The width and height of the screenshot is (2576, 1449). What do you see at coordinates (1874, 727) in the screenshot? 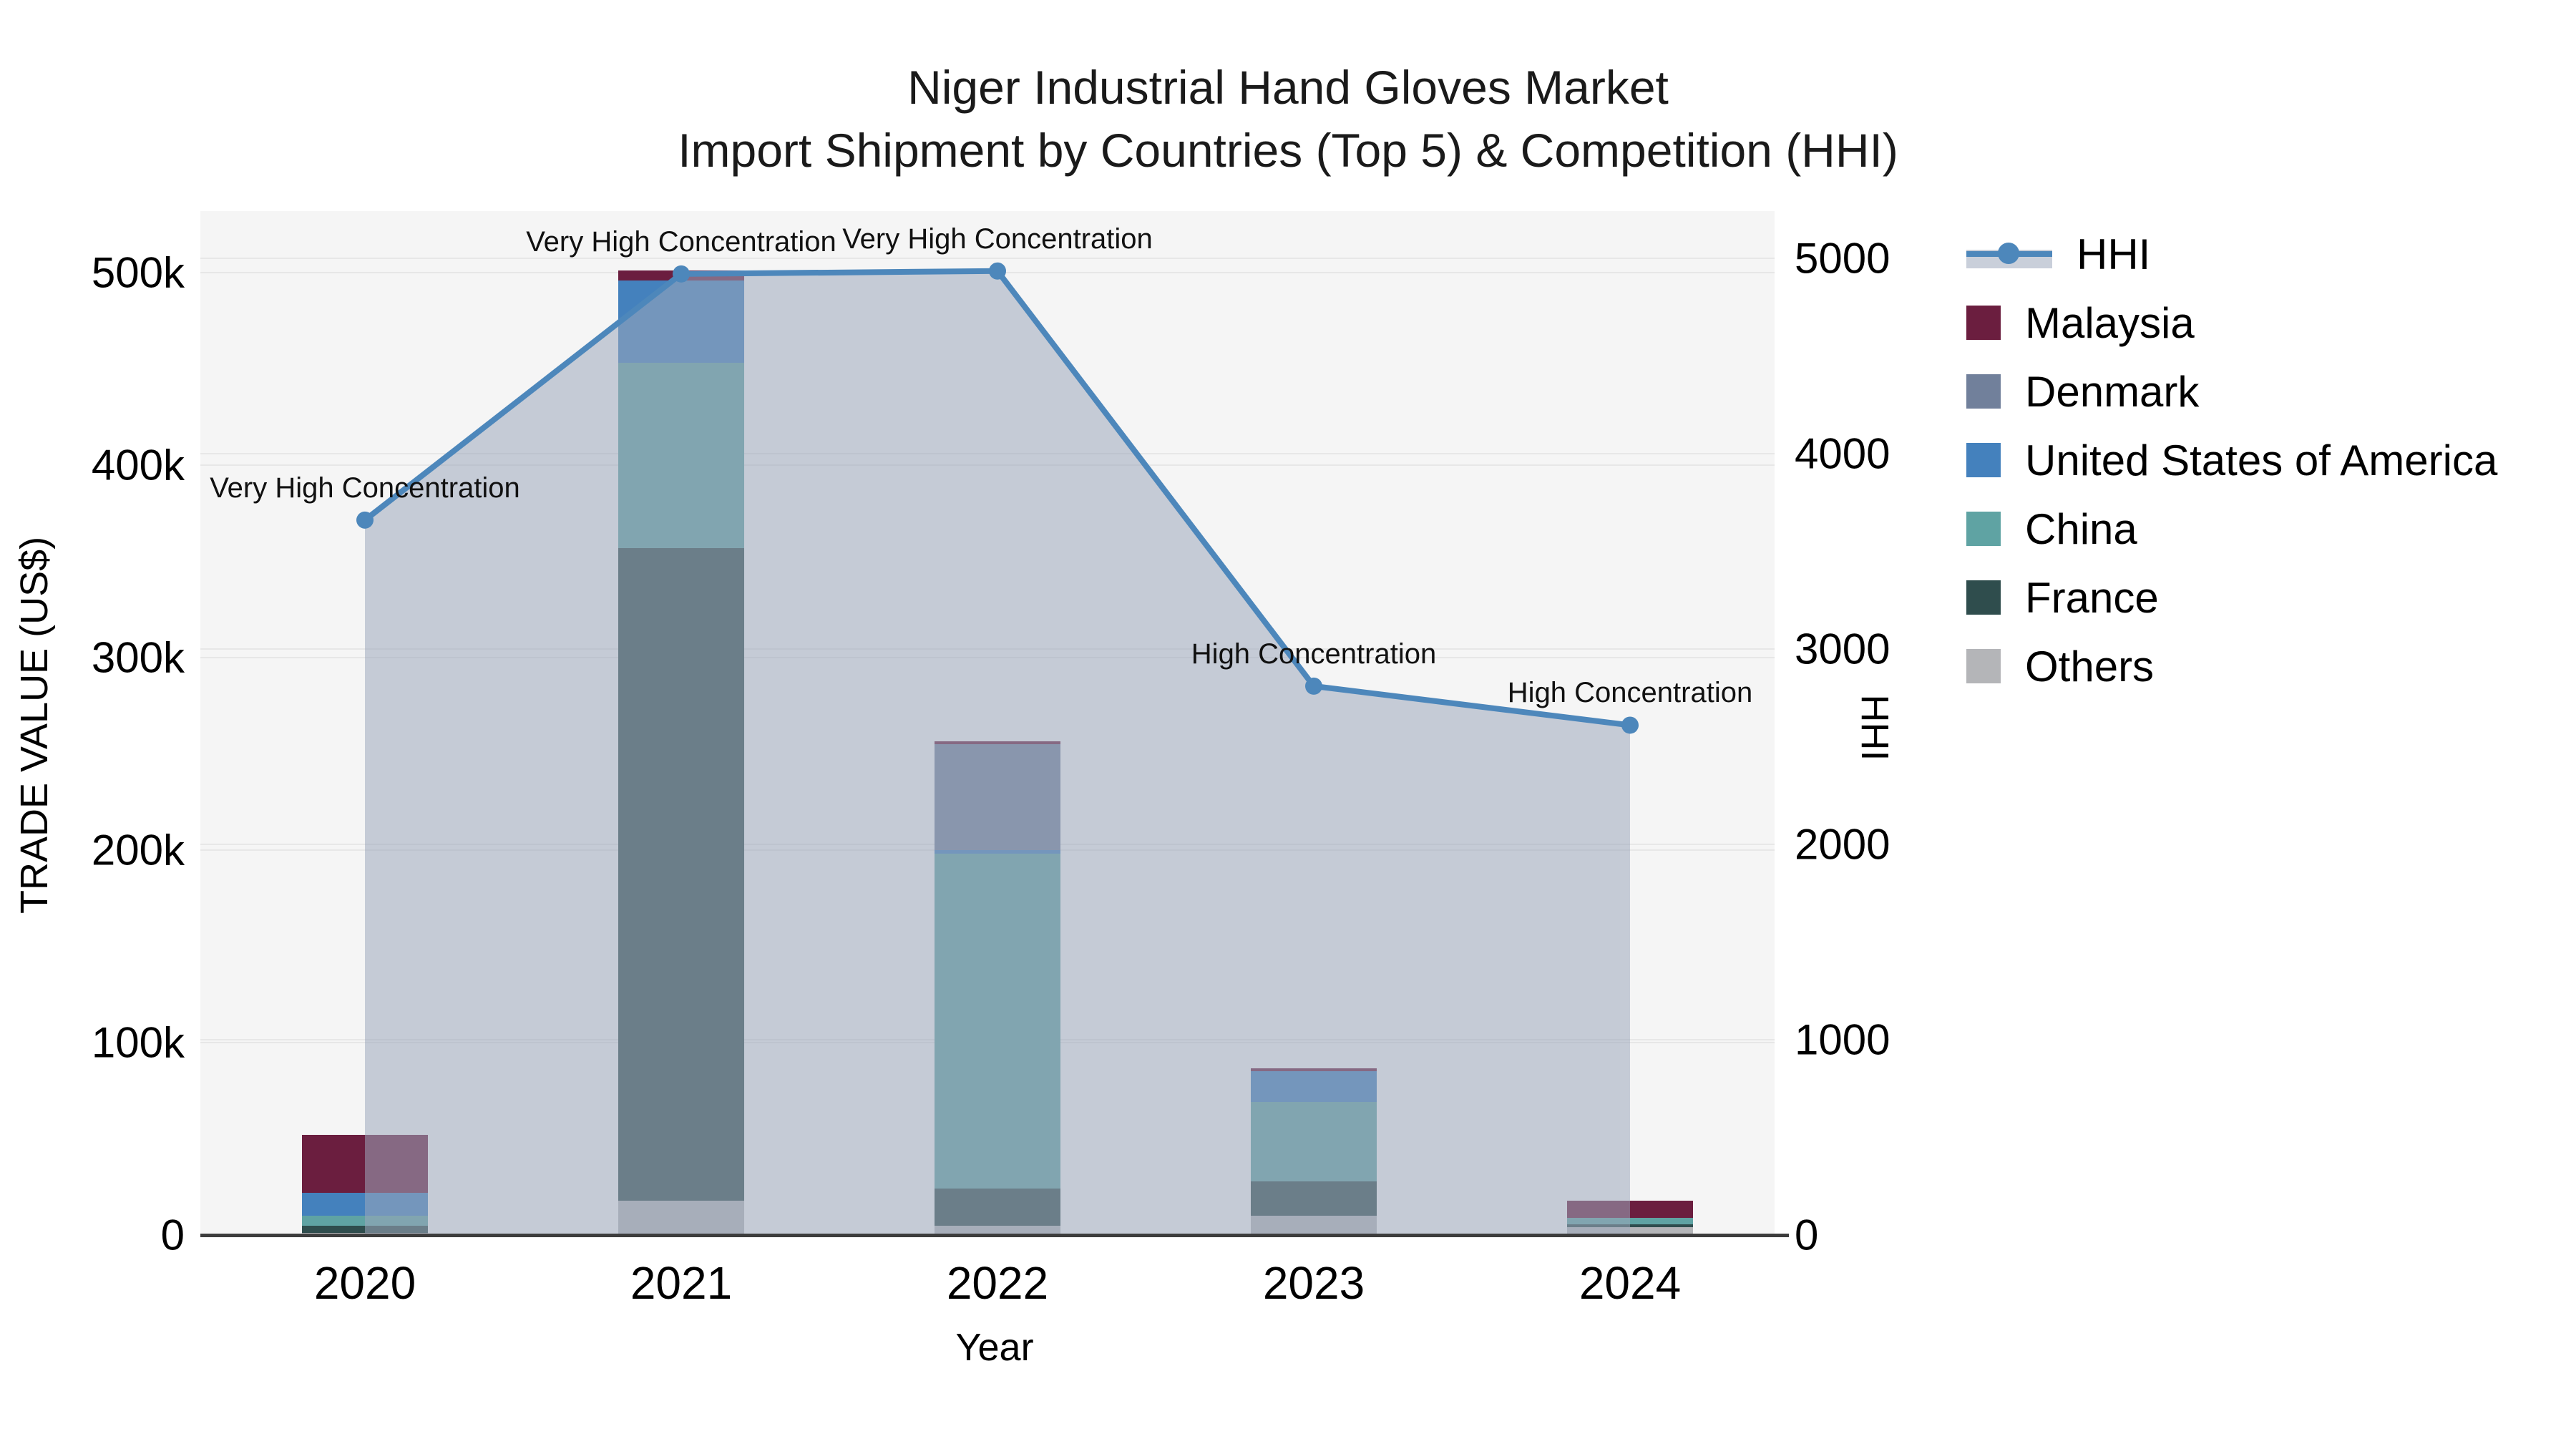
I see `y-axis-right-title: HHI` at bounding box center [1874, 727].